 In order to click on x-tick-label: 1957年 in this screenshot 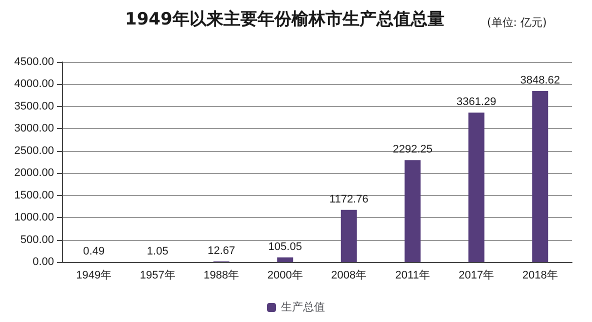, I will do `click(158, 276)`.